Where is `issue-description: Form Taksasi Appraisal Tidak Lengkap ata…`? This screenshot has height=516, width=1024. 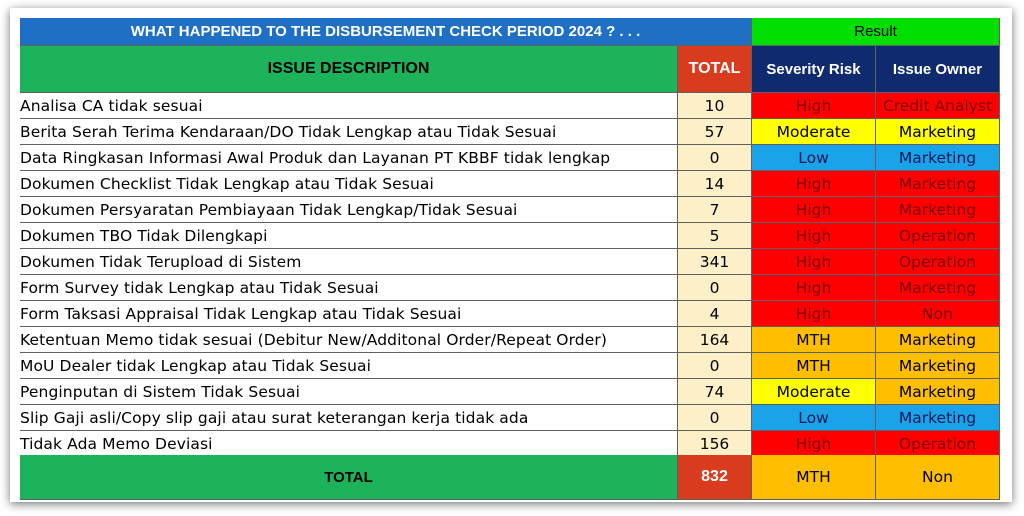
issue-description: Form Taksasi Appraisal Tidak Lengkap ata… is located at coordinates (349, 314).